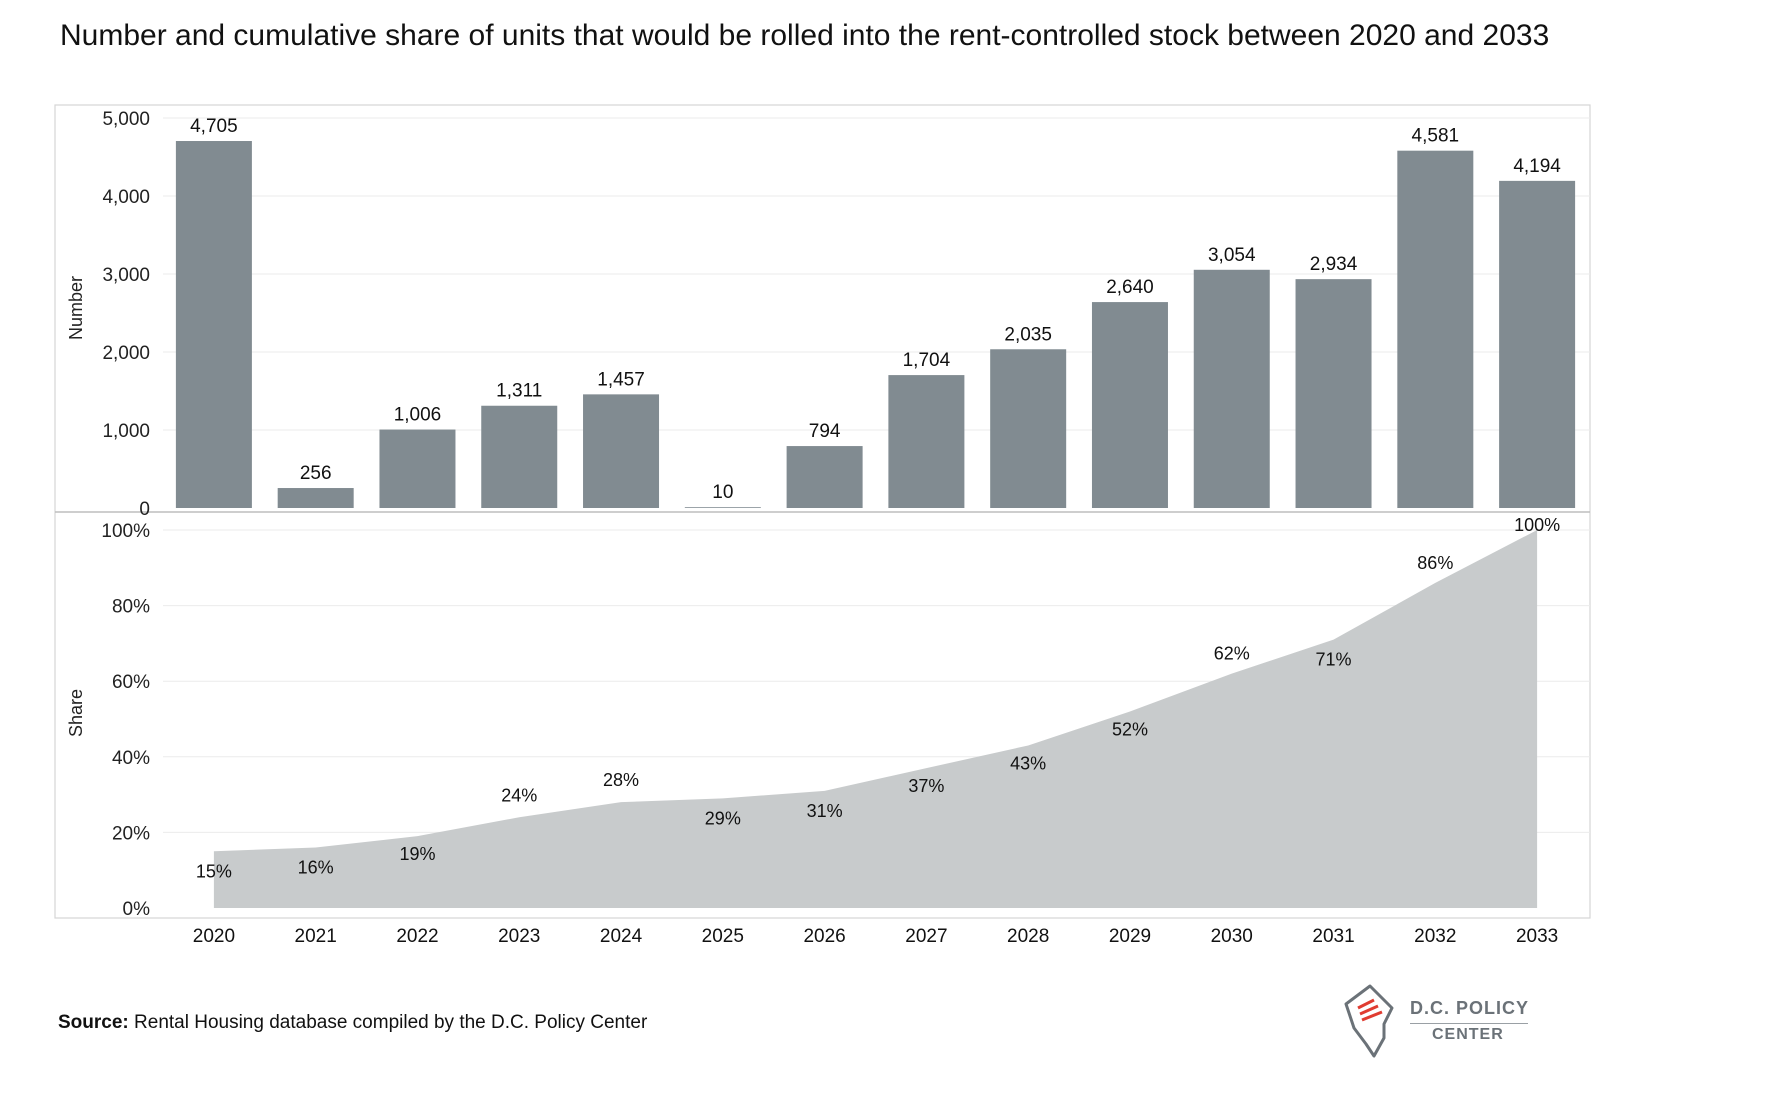 This screenshot has width=1782, height=1094. What do you see at coordinates (519, 936) in the screenshot?
I see `x-tick-label: 2023` at bounding box center [519, 936].